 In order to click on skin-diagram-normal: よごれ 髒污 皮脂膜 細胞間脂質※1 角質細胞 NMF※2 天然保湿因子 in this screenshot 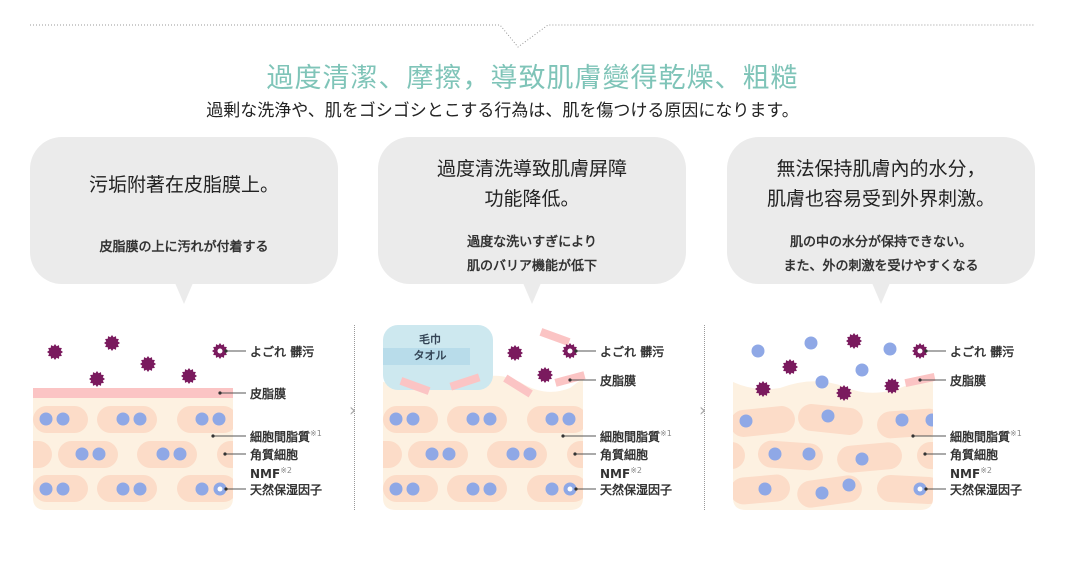, I will do `click(185, 420)`.